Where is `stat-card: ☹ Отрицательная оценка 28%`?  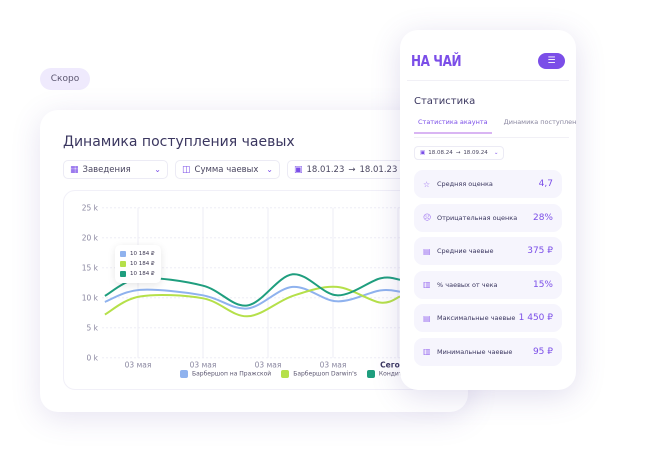
stat-card: ☹ Отрицательная оценка 28% is located at coordinates (488, 217).